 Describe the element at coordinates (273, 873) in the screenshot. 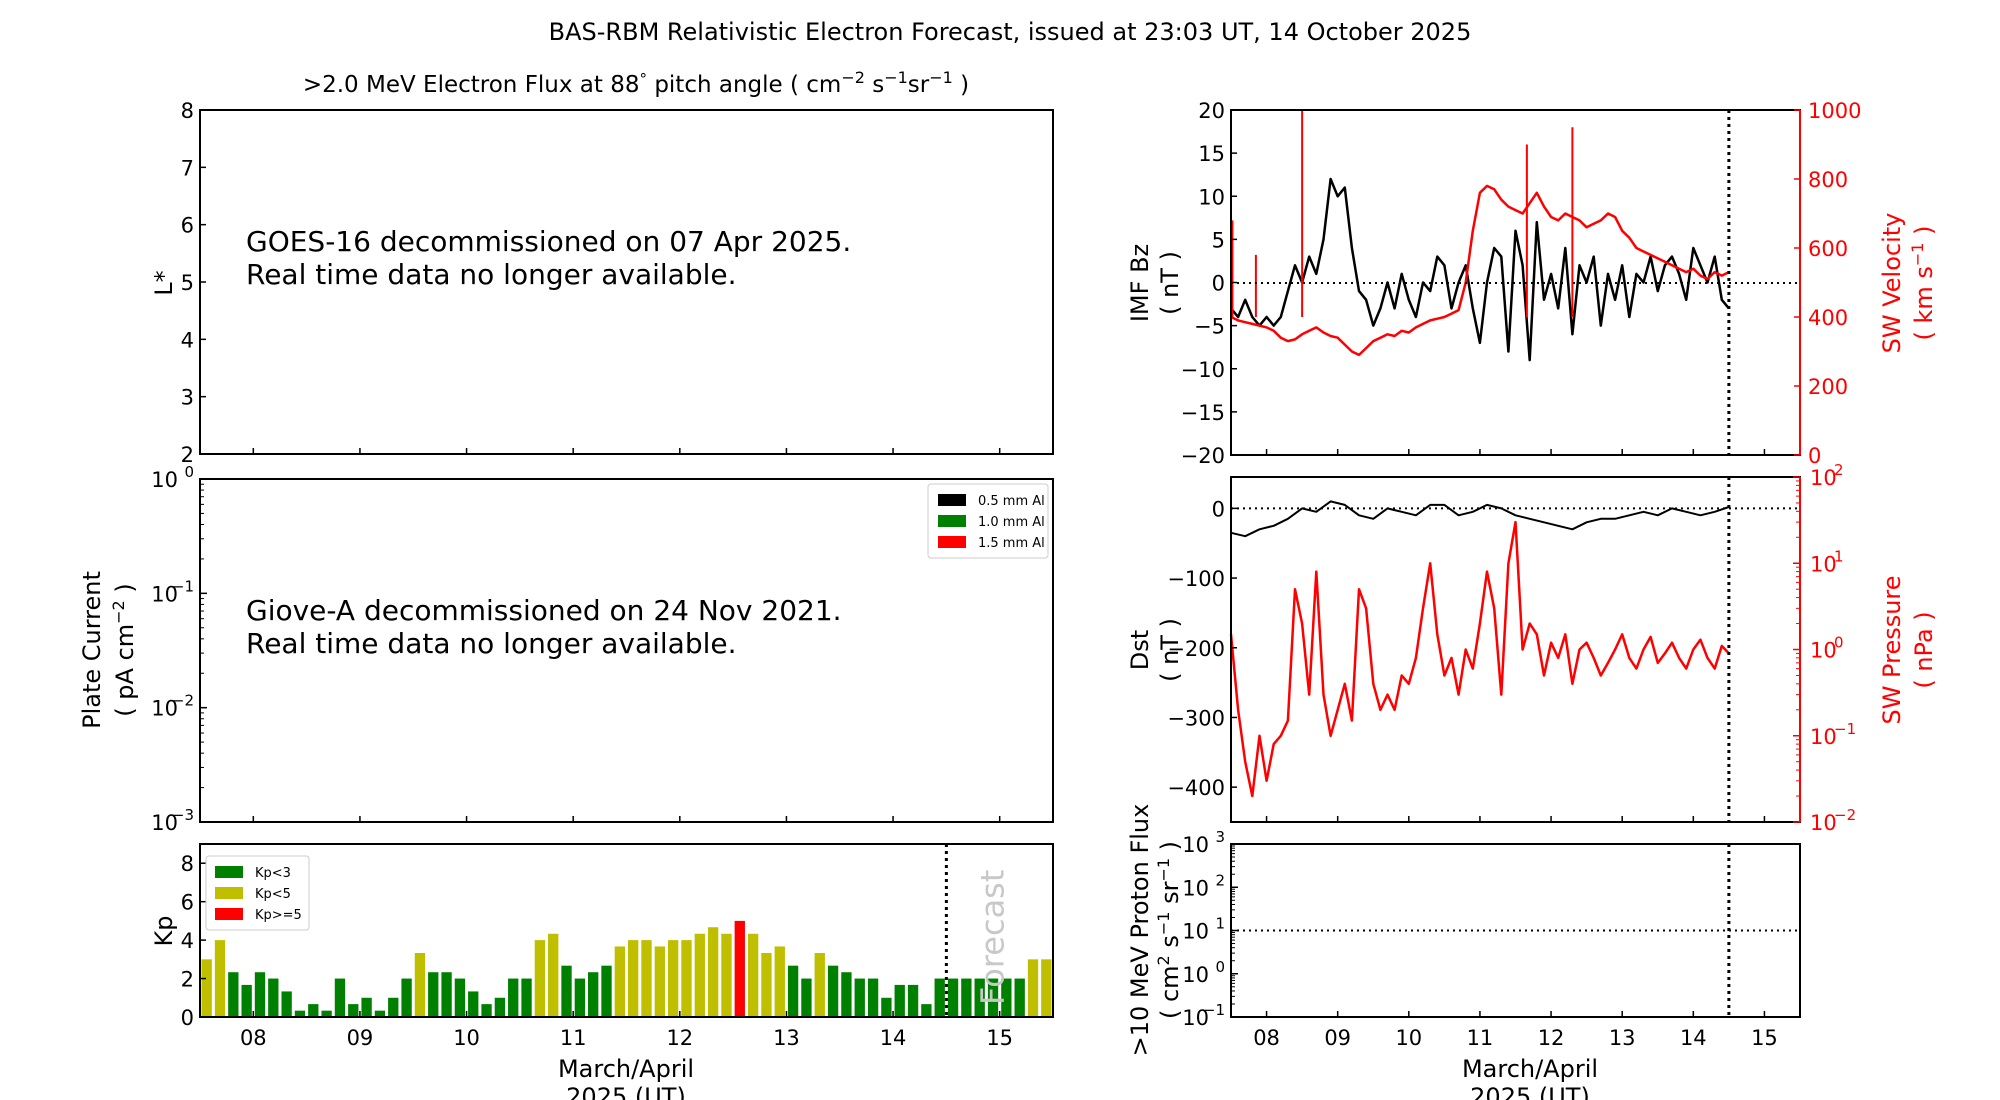

I see `legend-label: Kp<3` at that location.